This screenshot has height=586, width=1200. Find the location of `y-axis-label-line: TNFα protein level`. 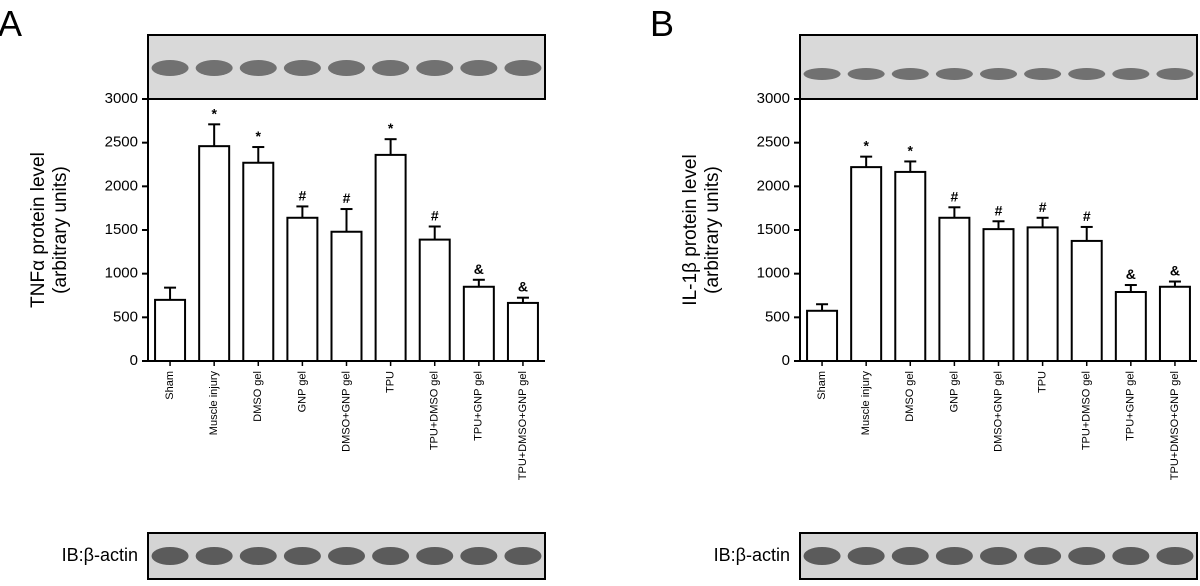

y-axis-label-line: TNFα protein level is located at coordinates (38, 230).